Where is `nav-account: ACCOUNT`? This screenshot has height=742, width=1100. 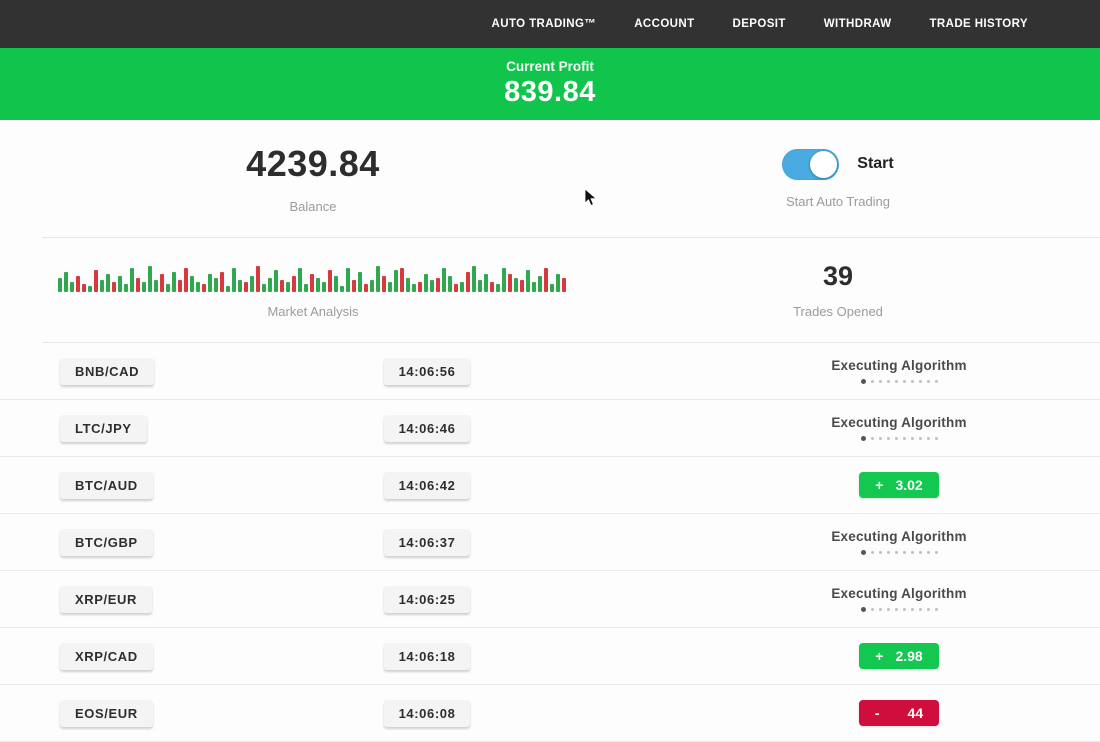
nav-account: ACCOUNT is located at coordinates (664, 24).